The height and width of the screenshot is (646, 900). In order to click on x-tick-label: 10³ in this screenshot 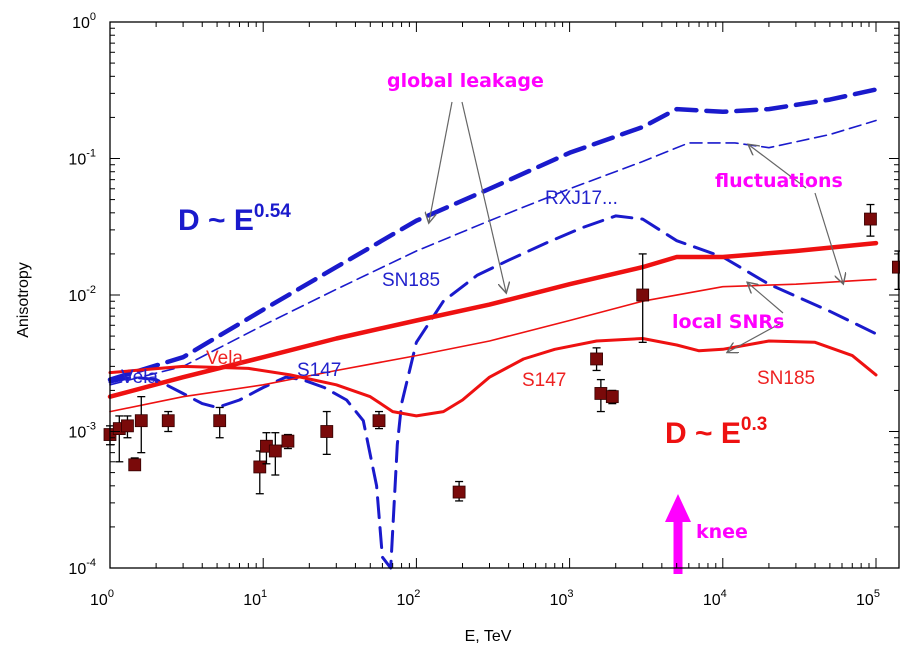, I will do `click(562, 598)`.